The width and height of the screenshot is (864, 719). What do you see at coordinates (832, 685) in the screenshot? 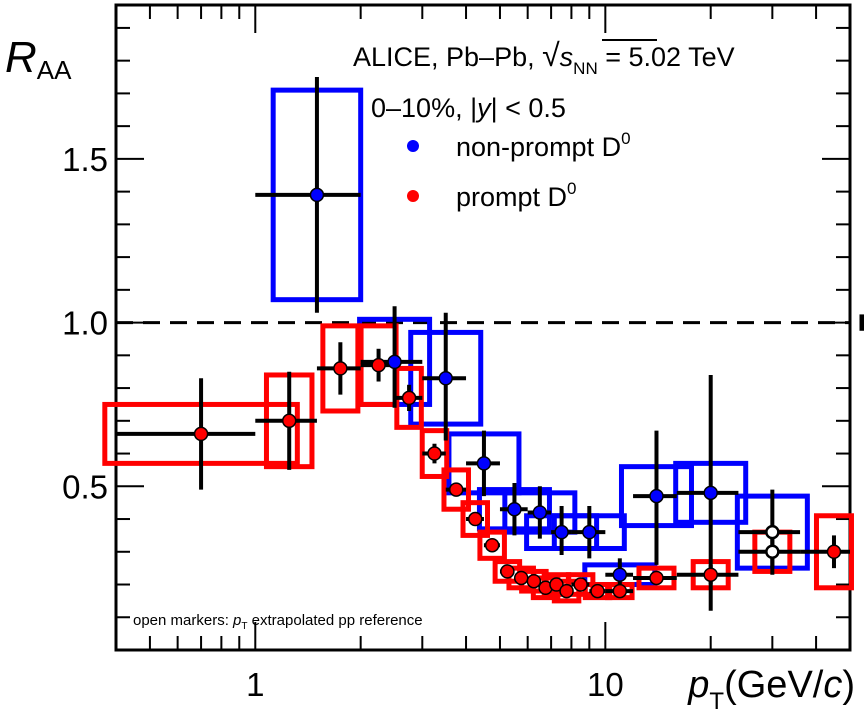
I see `x-axis-title-unit-c: c` at bounding box center [832, 685].